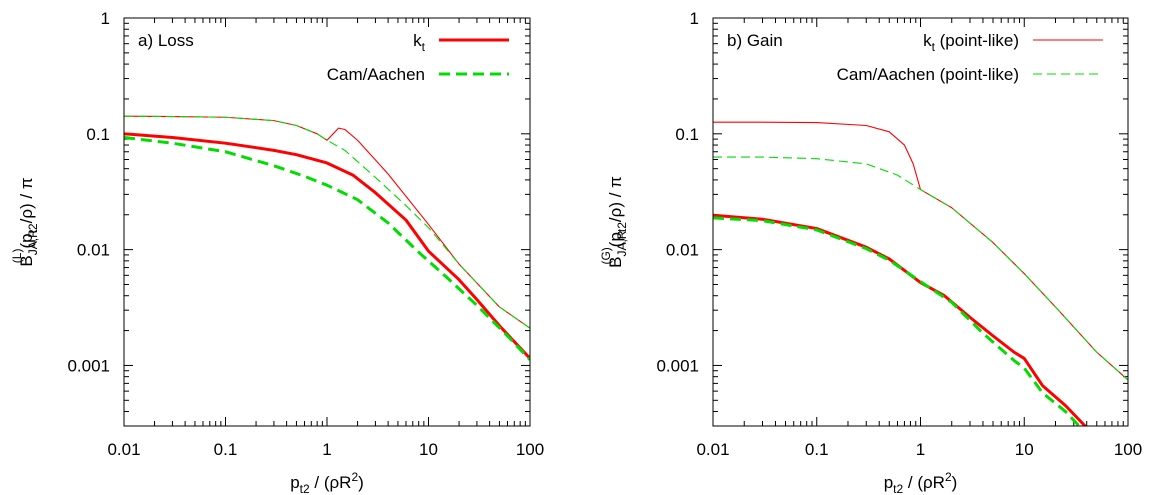 The image size is (1149, 495). Describe the element at coordinates (606, 255) in the screenshot. I see `y-label-sup: (G)` at that location.